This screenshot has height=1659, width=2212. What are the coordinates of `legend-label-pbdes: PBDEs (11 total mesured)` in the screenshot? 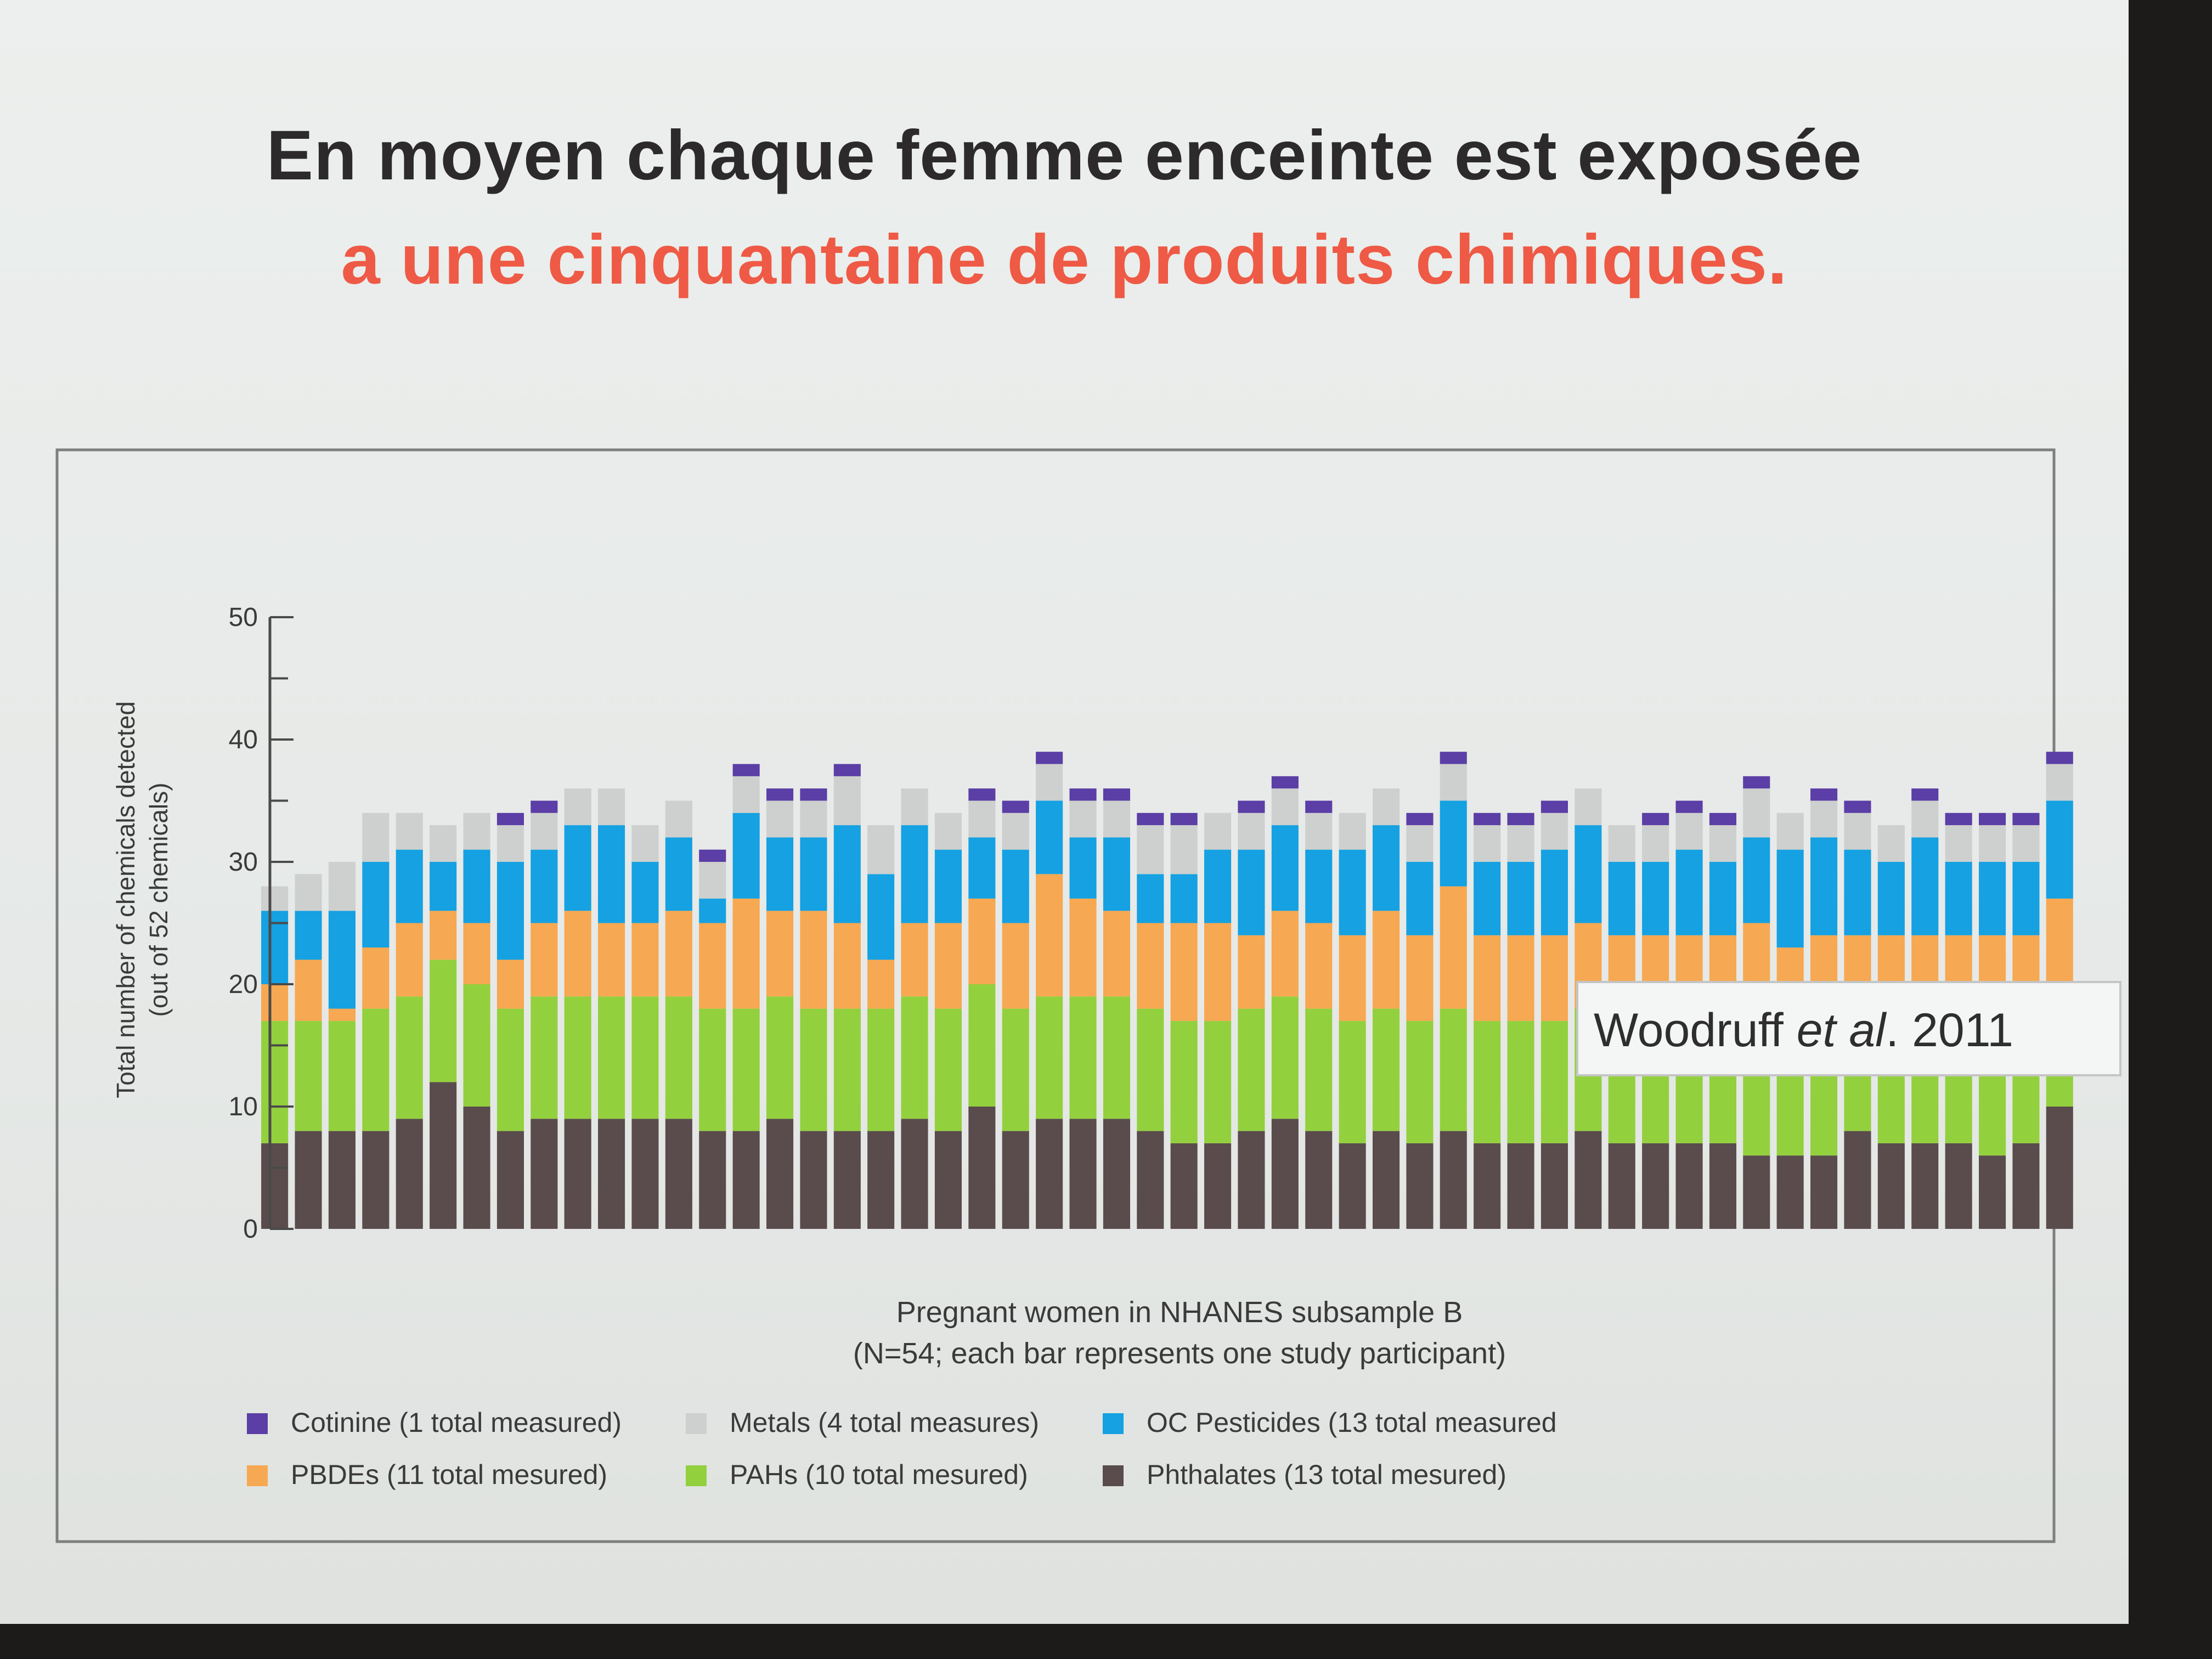 It's located at (449, 1475).